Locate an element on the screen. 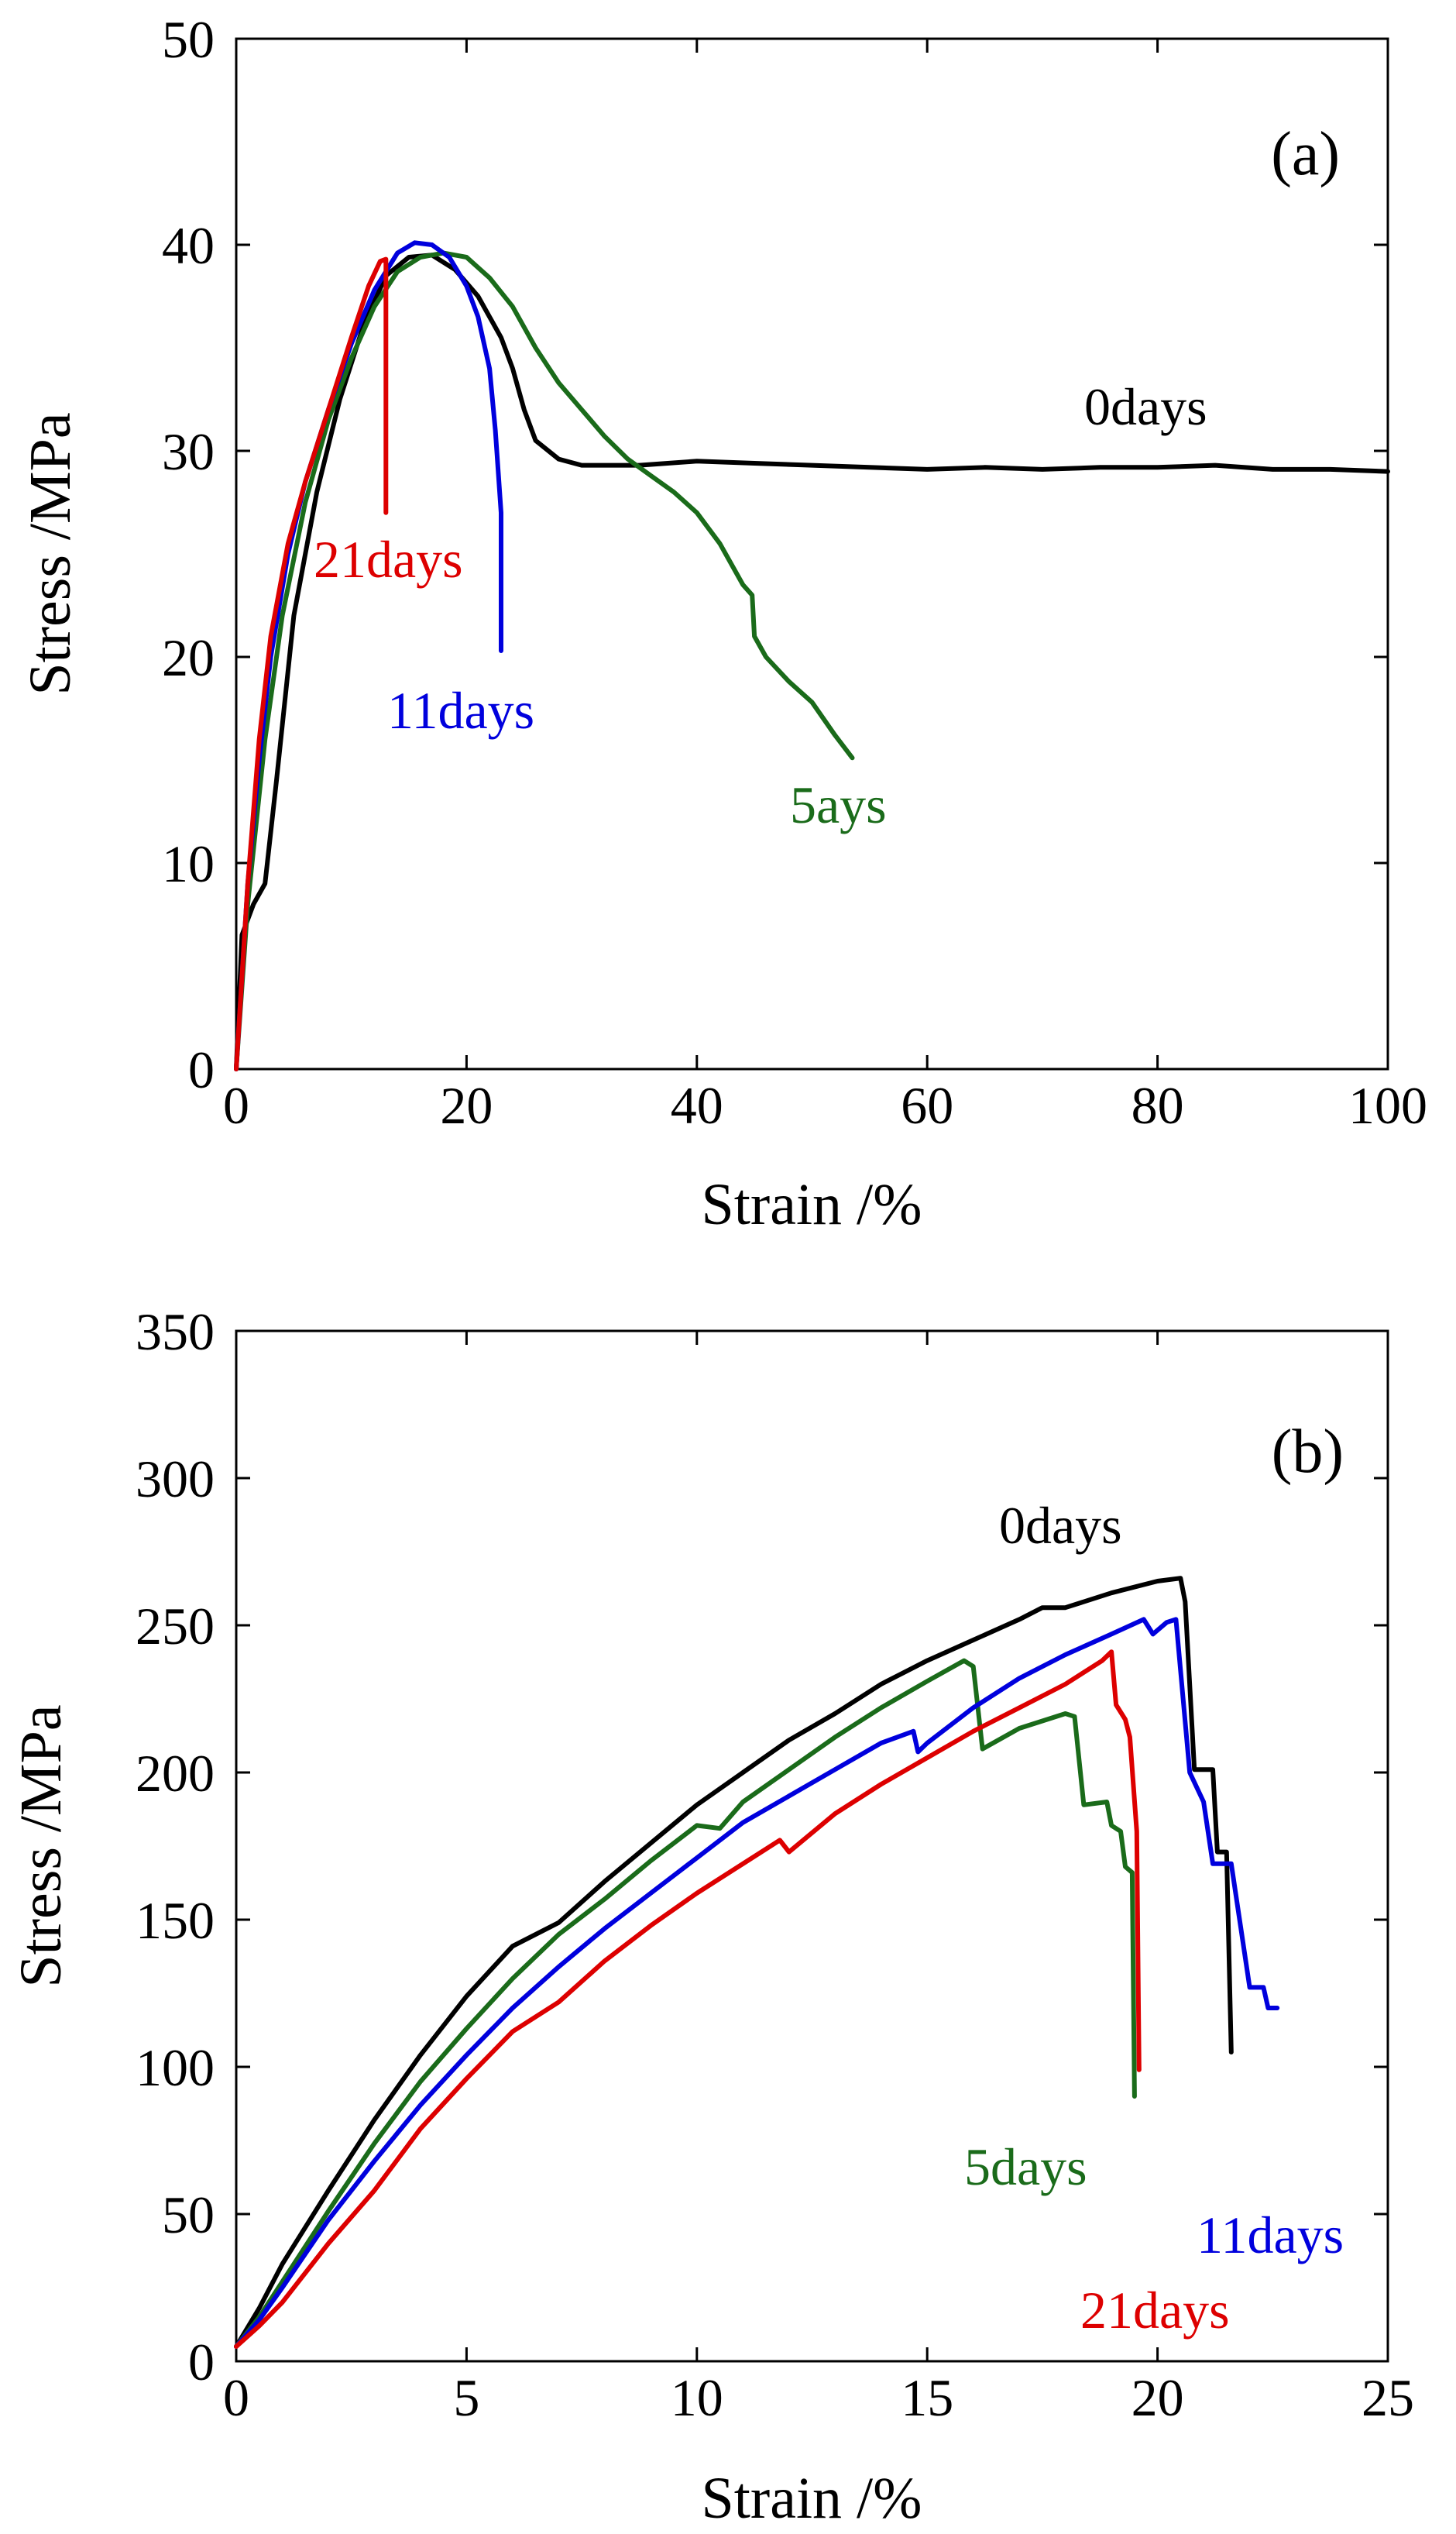 This screenshot has height=2534, width=1456. panel-a-label-11days: 11days is located at coordinates (460, 710).